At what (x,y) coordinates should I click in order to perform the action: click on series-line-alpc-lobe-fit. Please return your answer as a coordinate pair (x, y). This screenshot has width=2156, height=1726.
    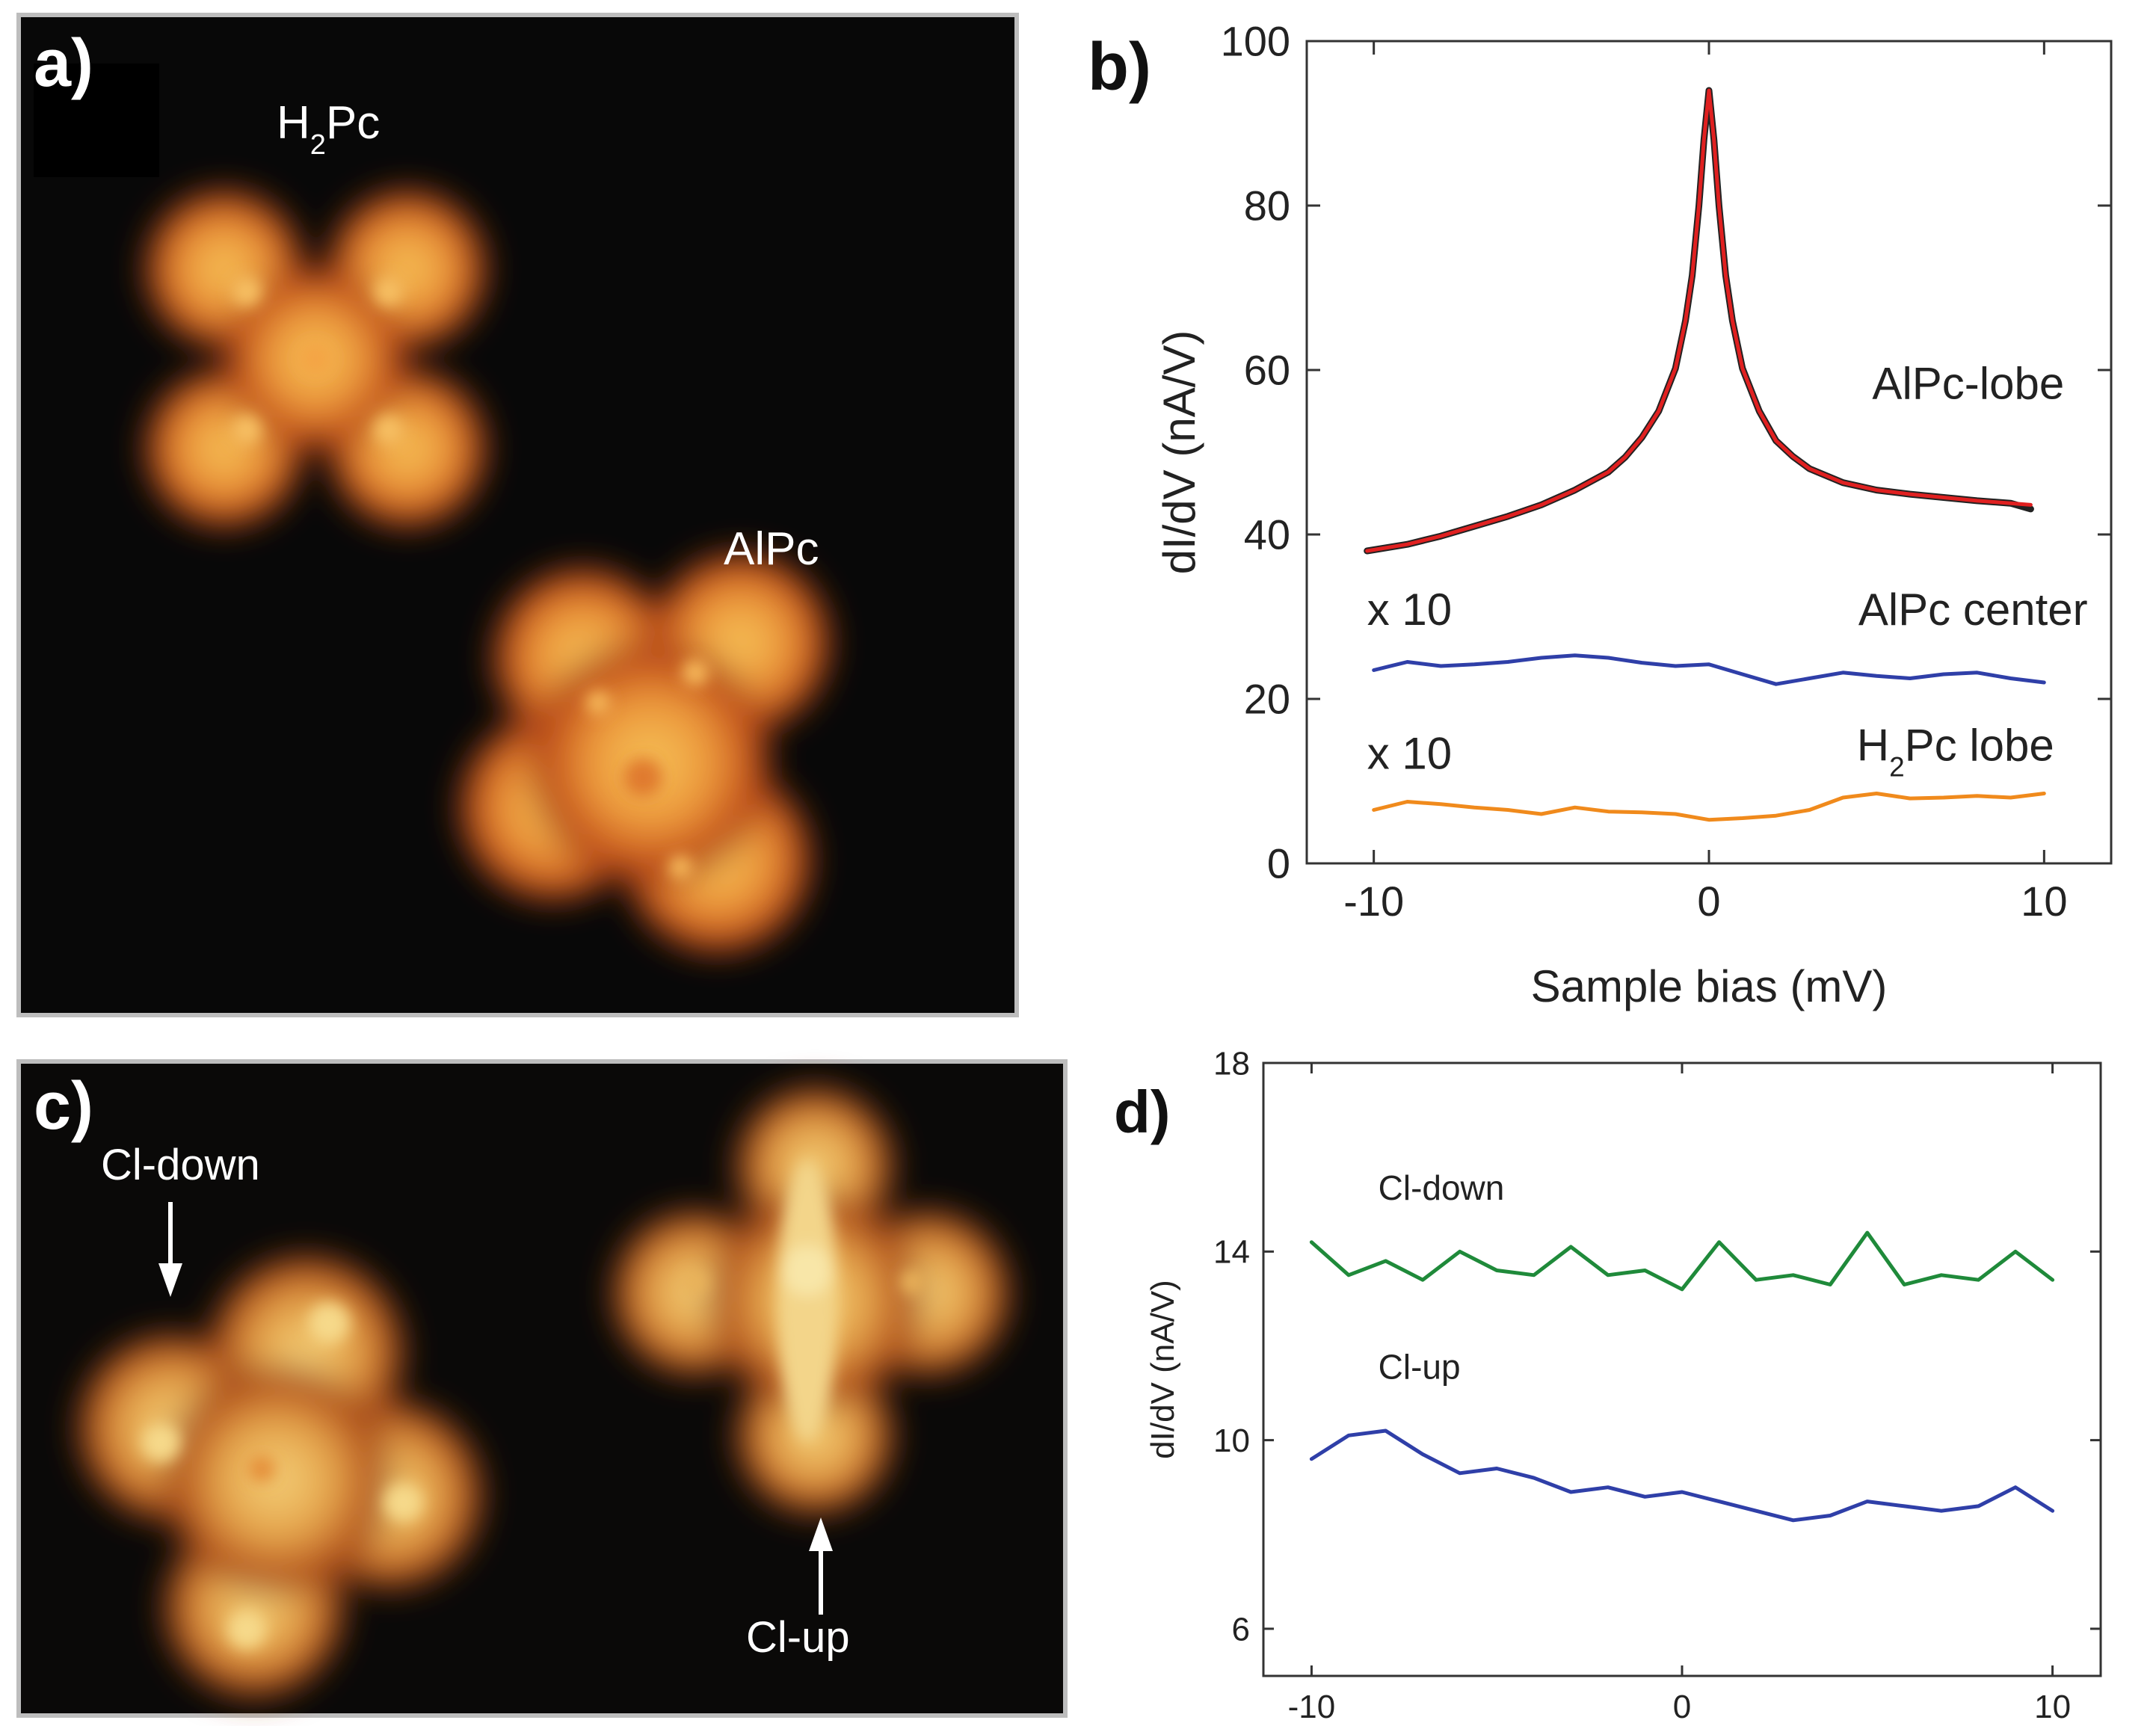
    Looking at the image, I should click on (1699, 320).